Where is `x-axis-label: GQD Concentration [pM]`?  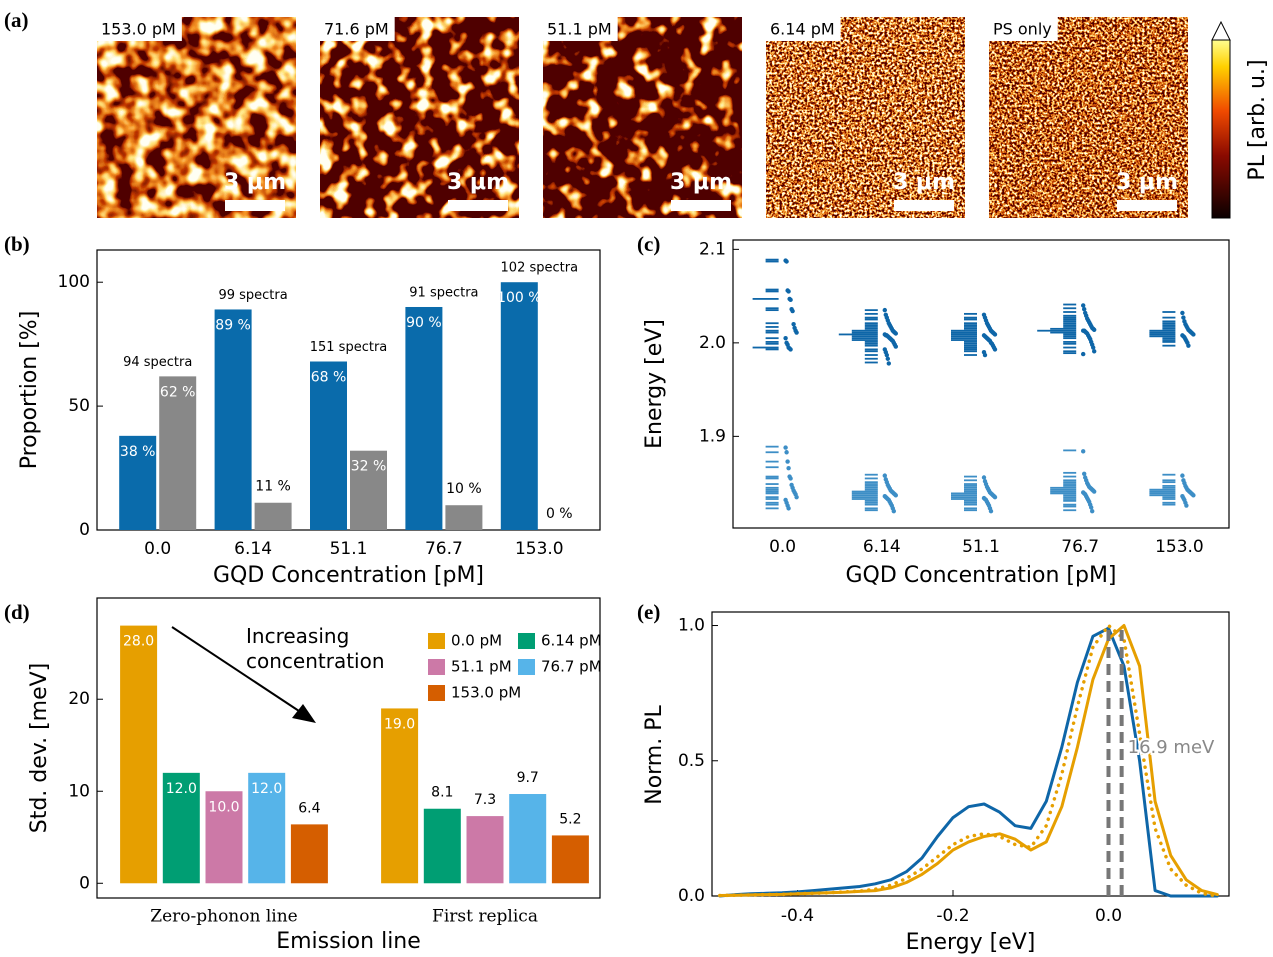
x-axis-label: GQD Concentration [pM] is located at coordinates (980, 575).